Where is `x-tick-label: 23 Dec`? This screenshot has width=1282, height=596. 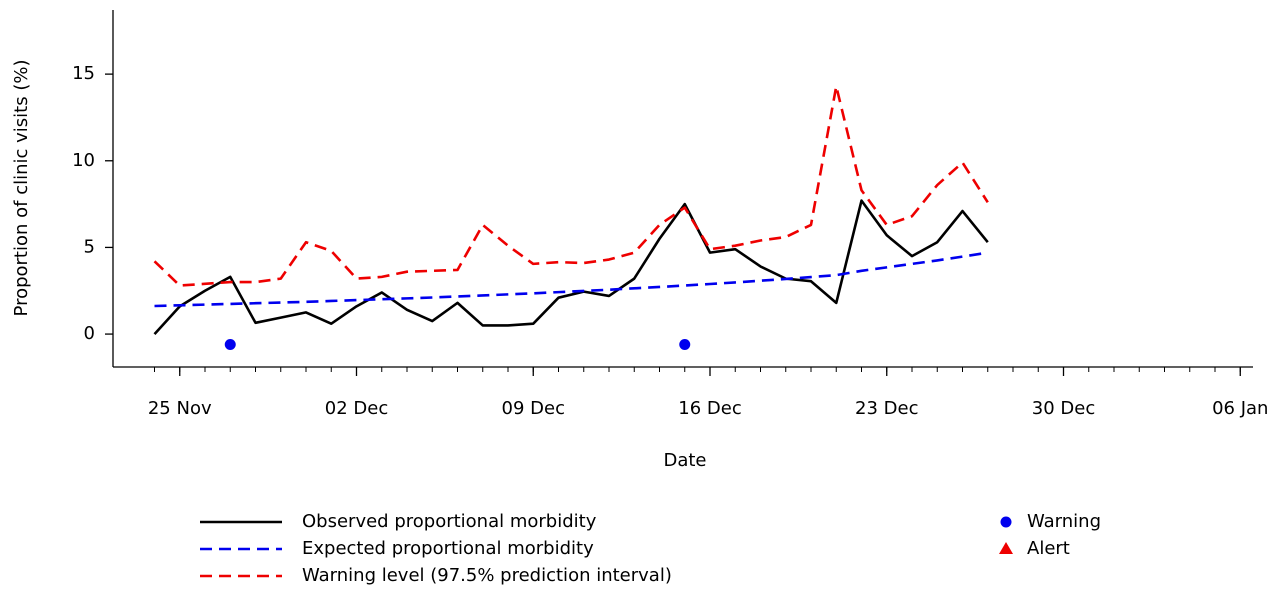 x-tick-label: 23 Dec is located at coordinates (886, 408).